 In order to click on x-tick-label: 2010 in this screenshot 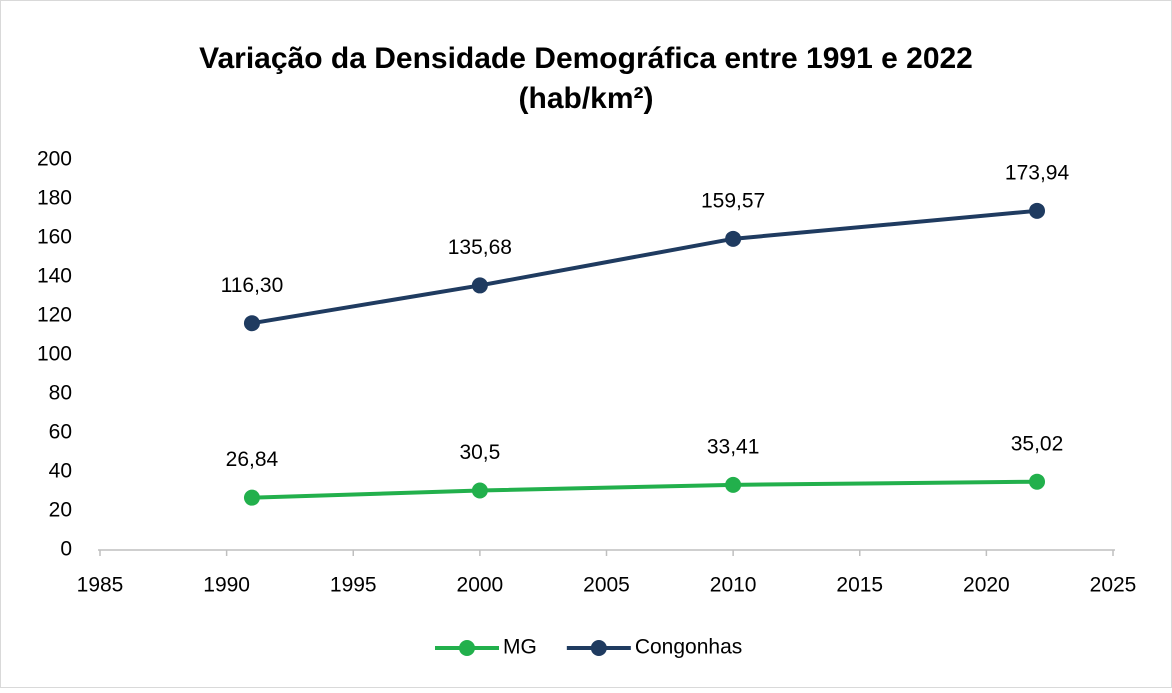, I will do `click(733, 585)`.